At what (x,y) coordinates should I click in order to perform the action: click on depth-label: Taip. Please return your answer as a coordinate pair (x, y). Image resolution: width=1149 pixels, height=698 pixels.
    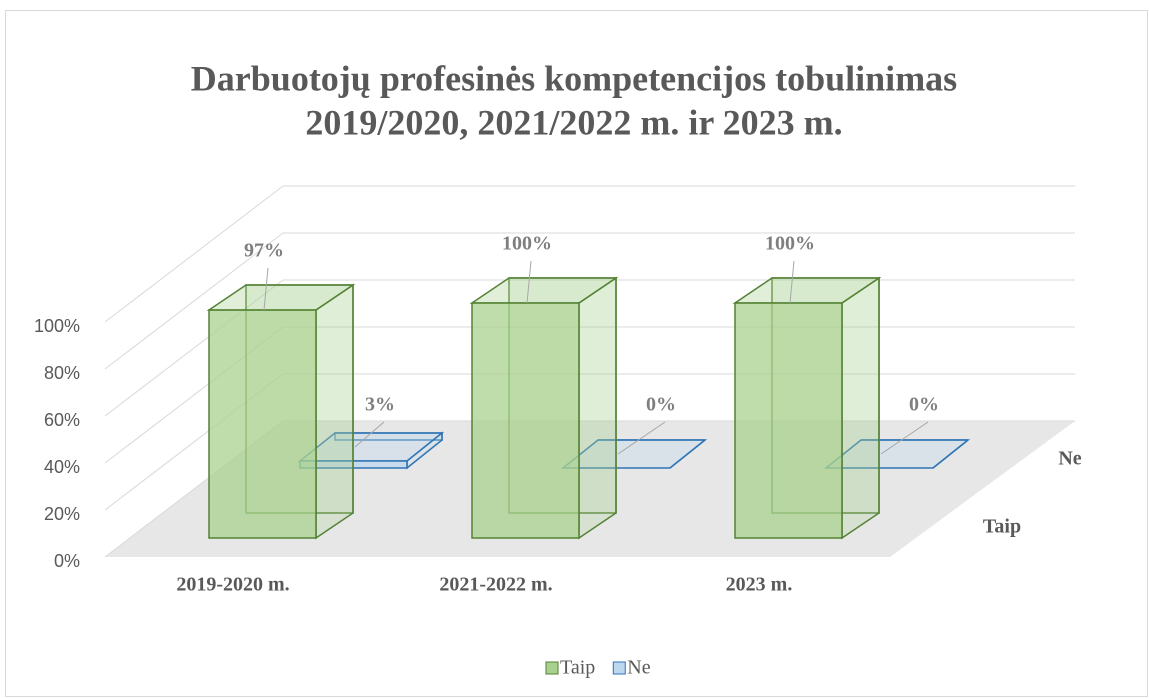
    Looking at the image, I should click on (1002, 527).